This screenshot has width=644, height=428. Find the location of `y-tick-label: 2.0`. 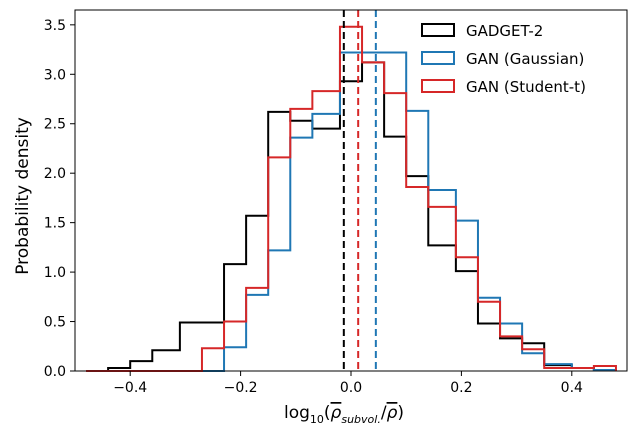

y-tick-label: 2.0 is located at coordinates (55, 174).